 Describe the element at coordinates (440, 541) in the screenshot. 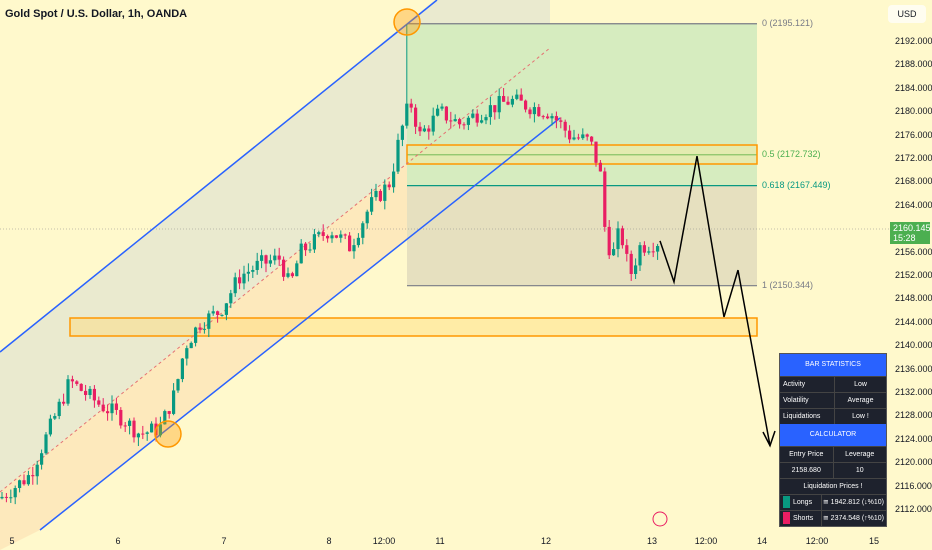

I see `time-tick: 11` at that location.